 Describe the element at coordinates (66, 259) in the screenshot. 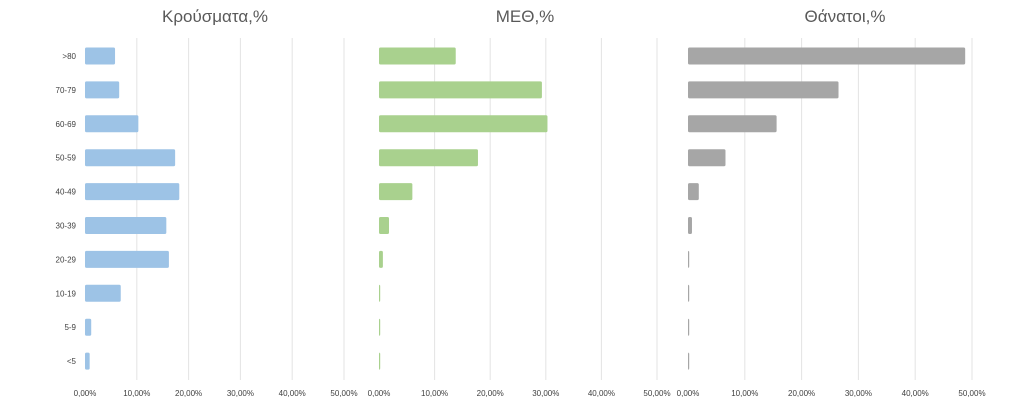

I see `category-label: 20-29` at that location.